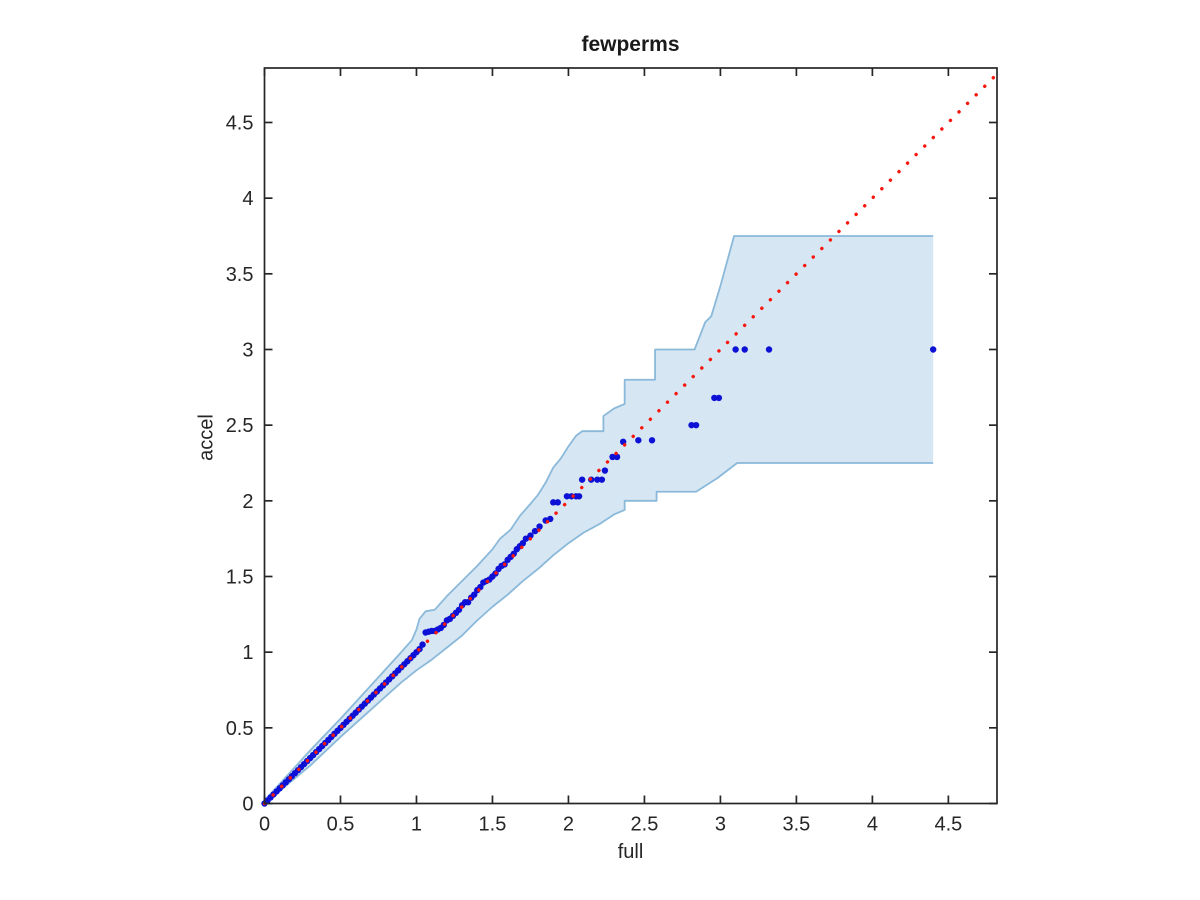  Describe the element at coordinates (341, 825) in the screenshot. I see `x-tick-label: 0.5` at that location.